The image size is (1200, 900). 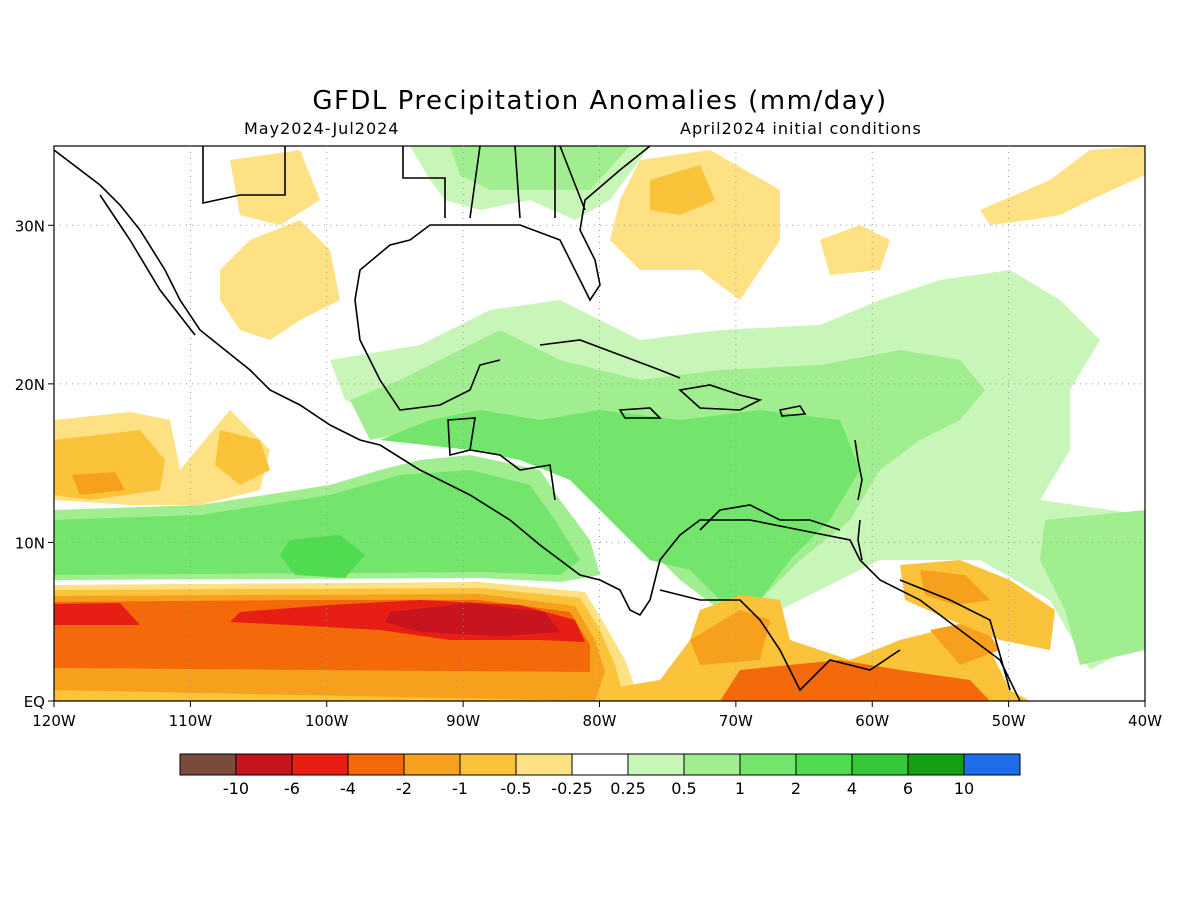 I want to click on anomaly-neg-atlantic-east, so click(x=1062, y=185).